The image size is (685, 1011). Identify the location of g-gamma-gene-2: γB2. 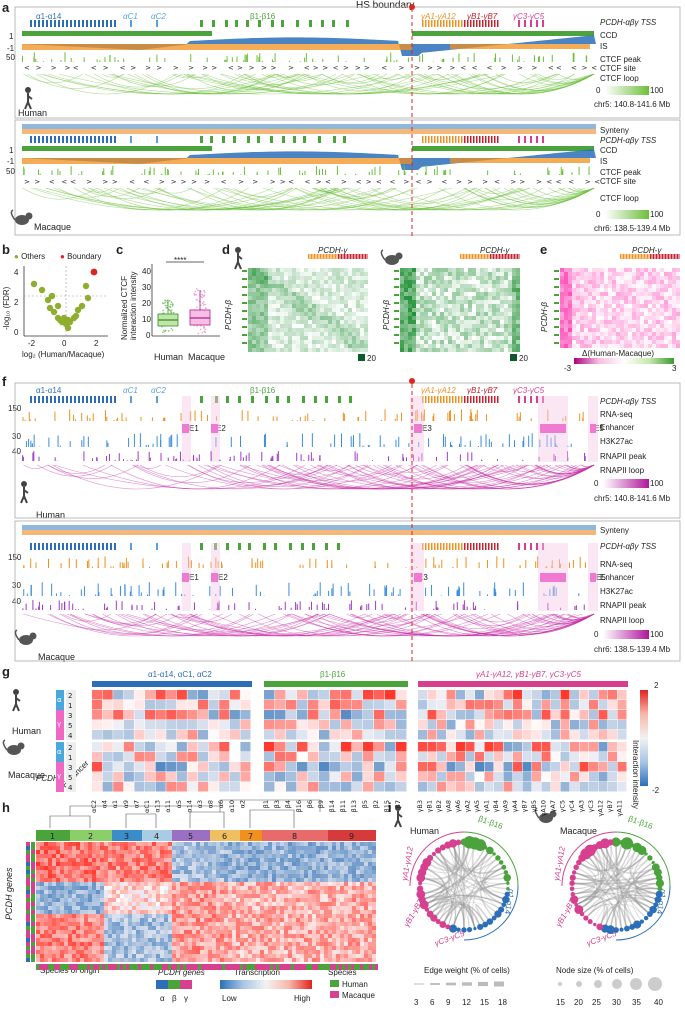
(439, 806).